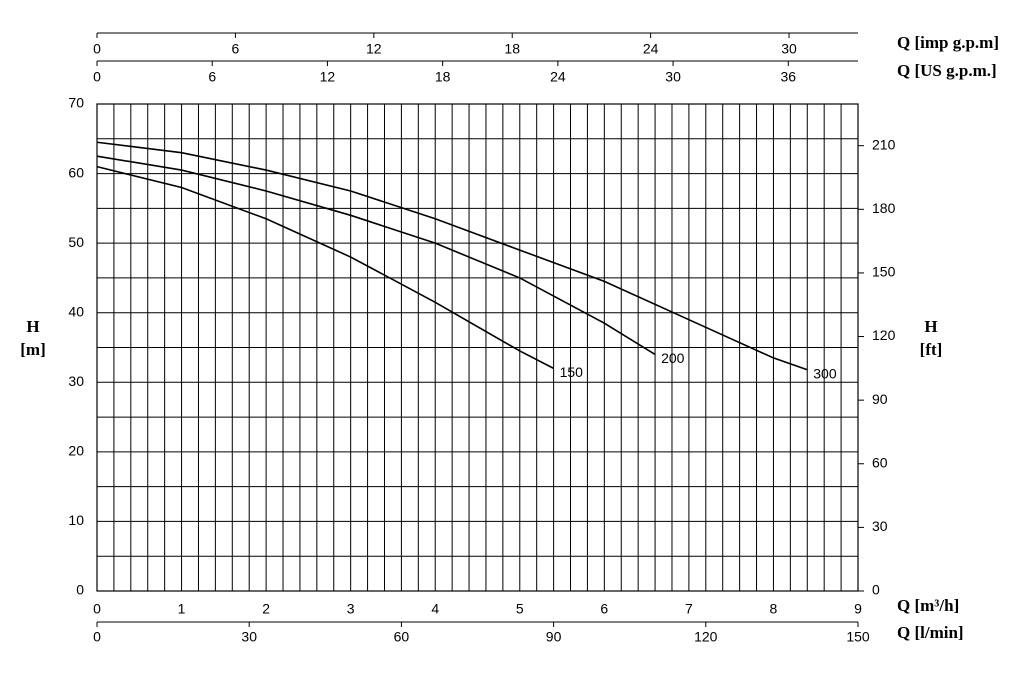 The width and height of the screenshot is (1030, 683). What do you see at coordinates (554, 637) in the screenshot?
I see `x2-tick-label: 90` at bounding box center [554, 637].